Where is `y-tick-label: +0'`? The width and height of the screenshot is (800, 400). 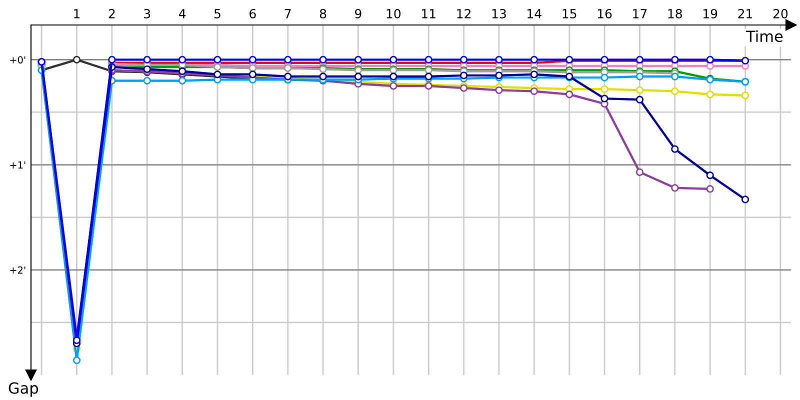
y-tick-label: +0' is located at coordinates (18, 60).